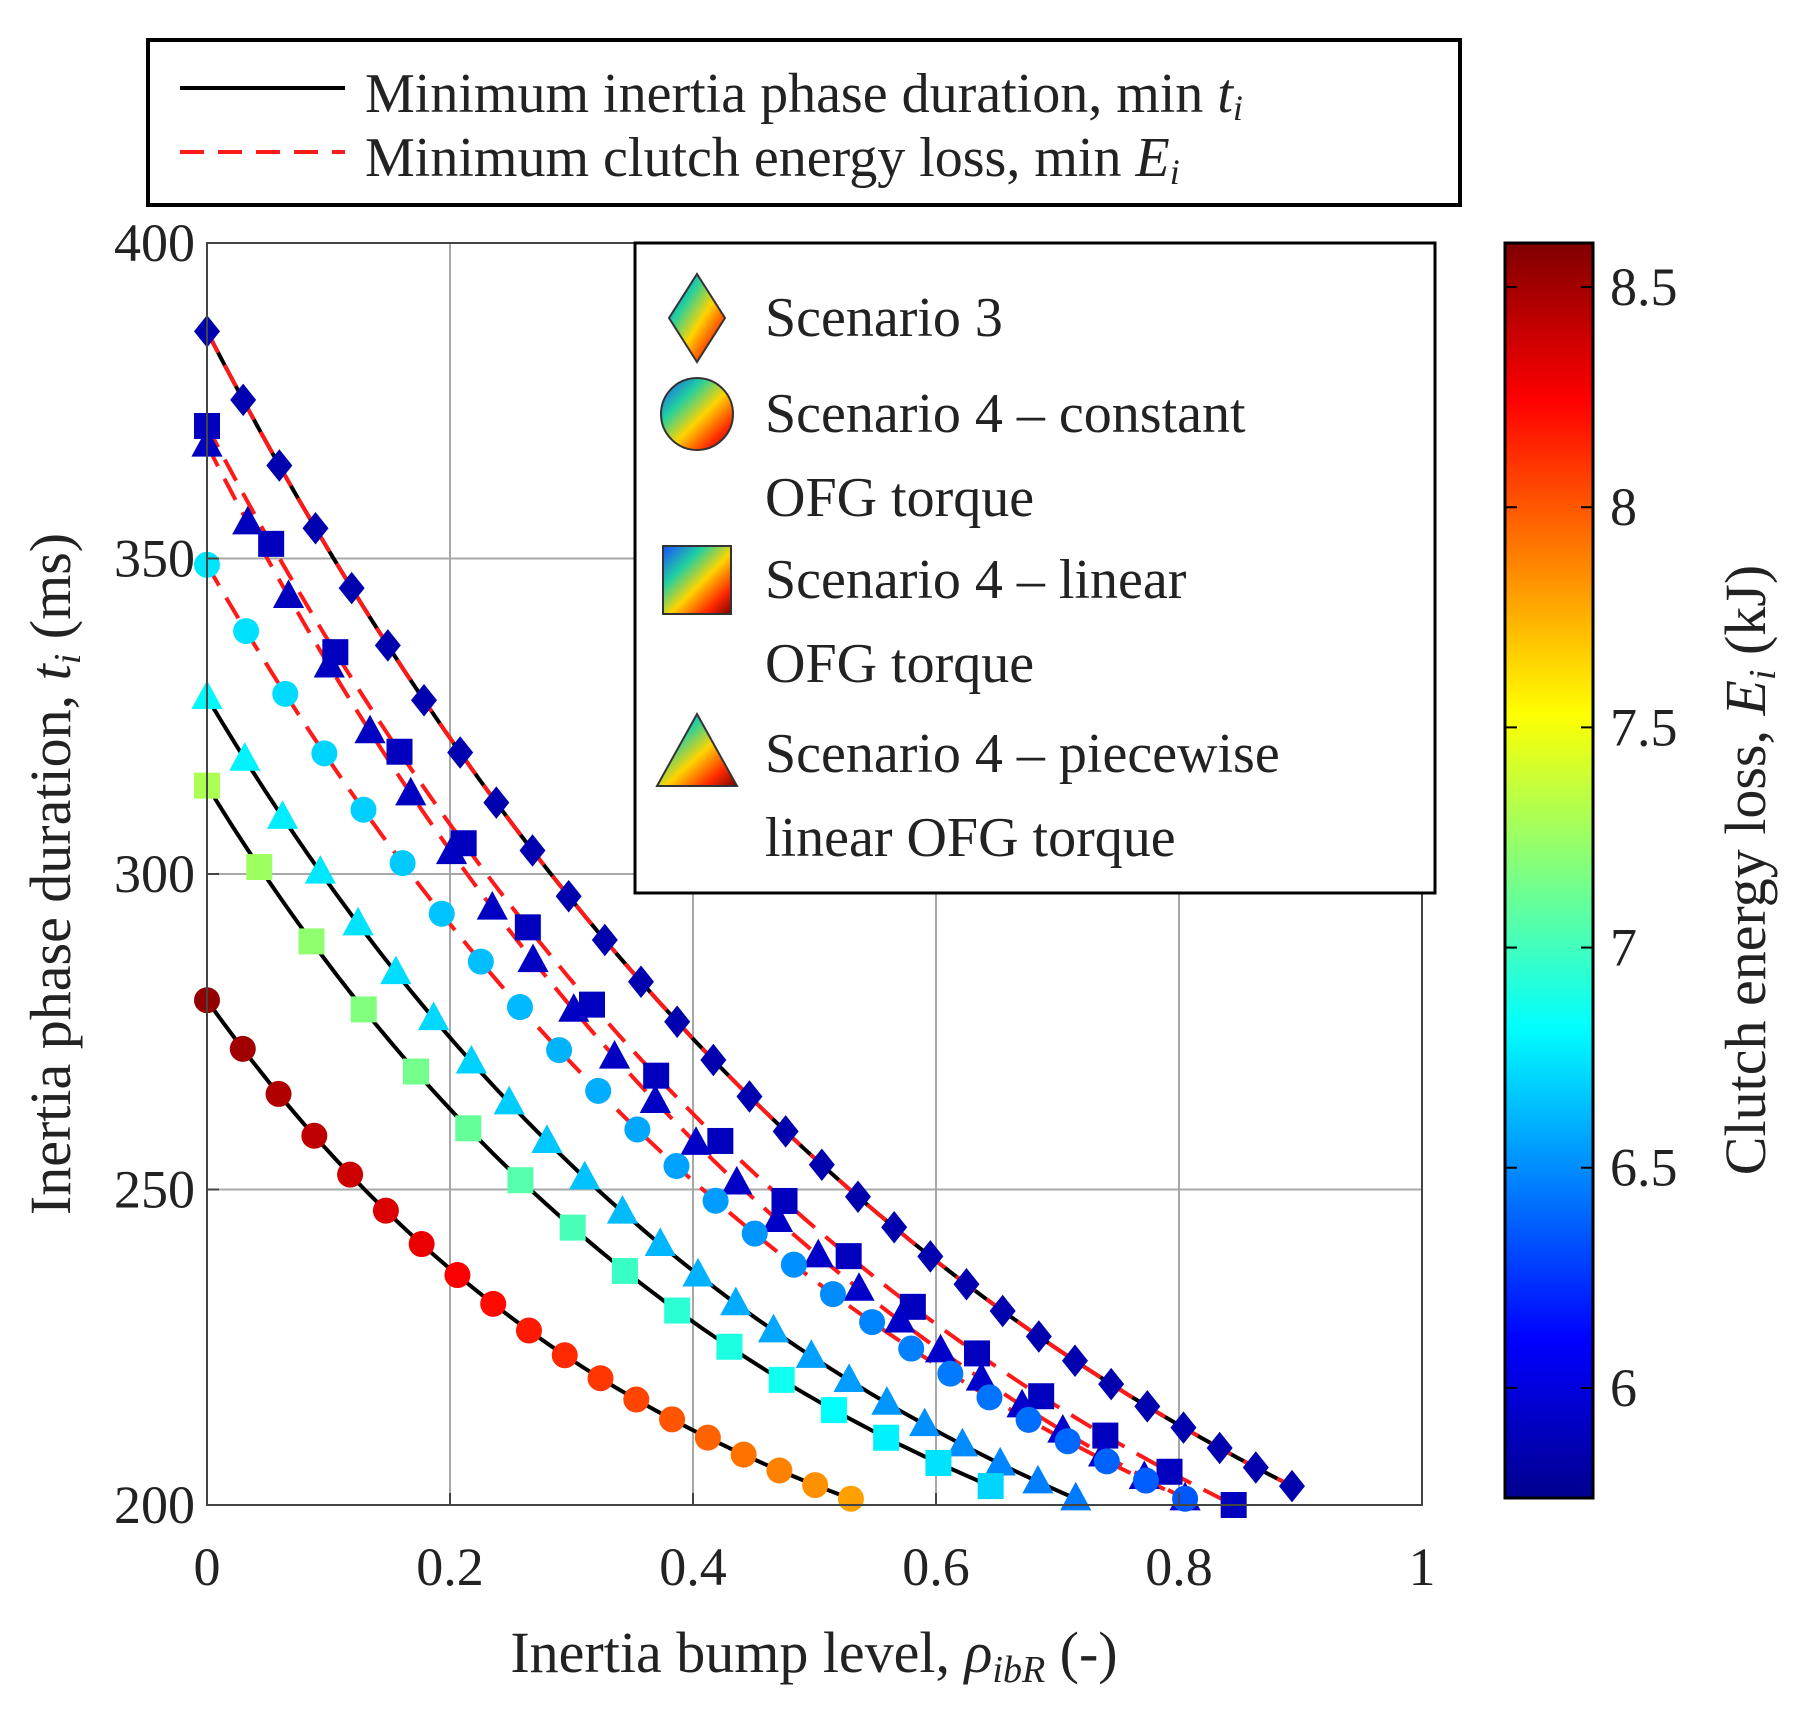  What do you see at coordinates (1005, 414) in the screenshot?
I see `marker-legend-label: Scenario 4 – constant` at bounding box center [1005, 414].